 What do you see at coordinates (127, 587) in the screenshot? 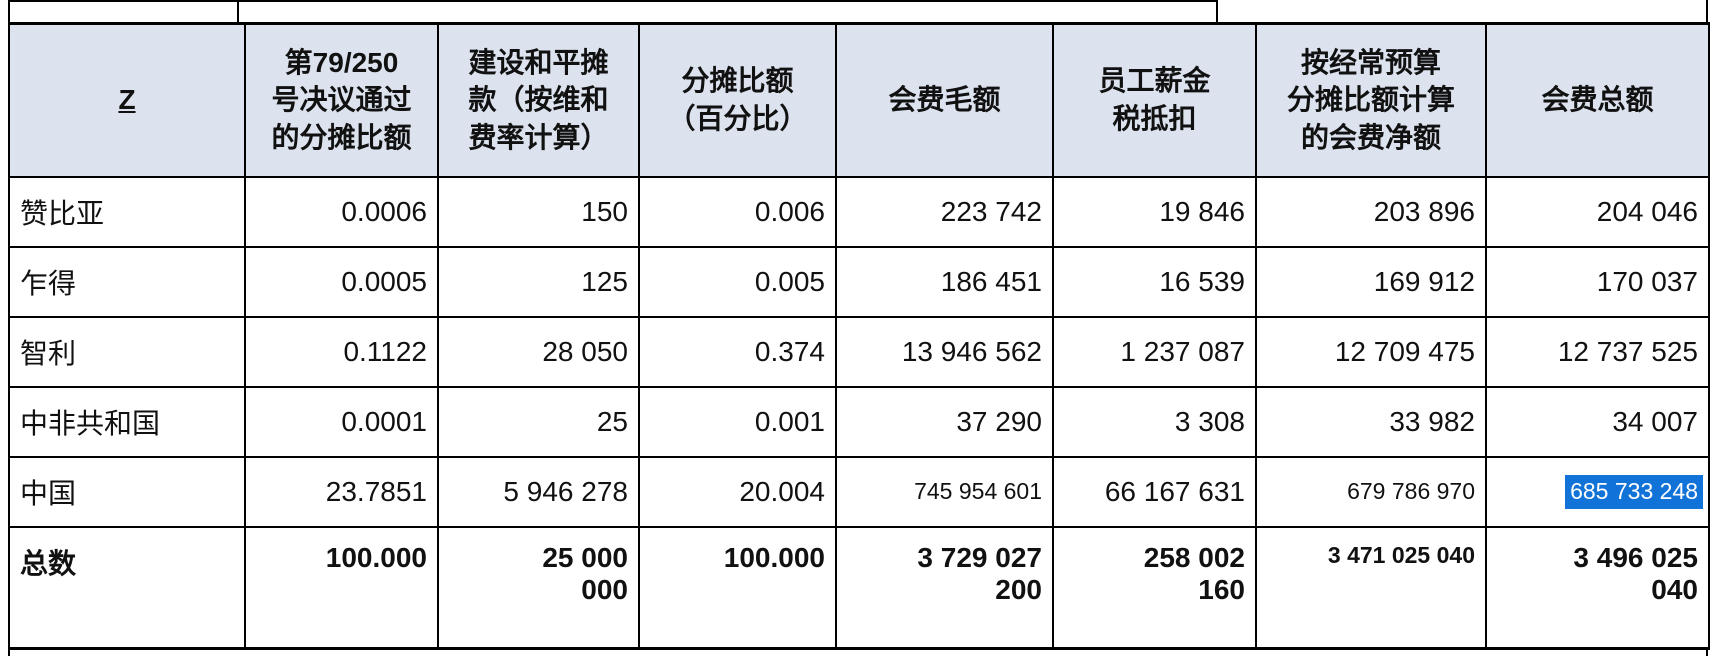
I see `row-label: 总数` at bounding box center [127, 587].